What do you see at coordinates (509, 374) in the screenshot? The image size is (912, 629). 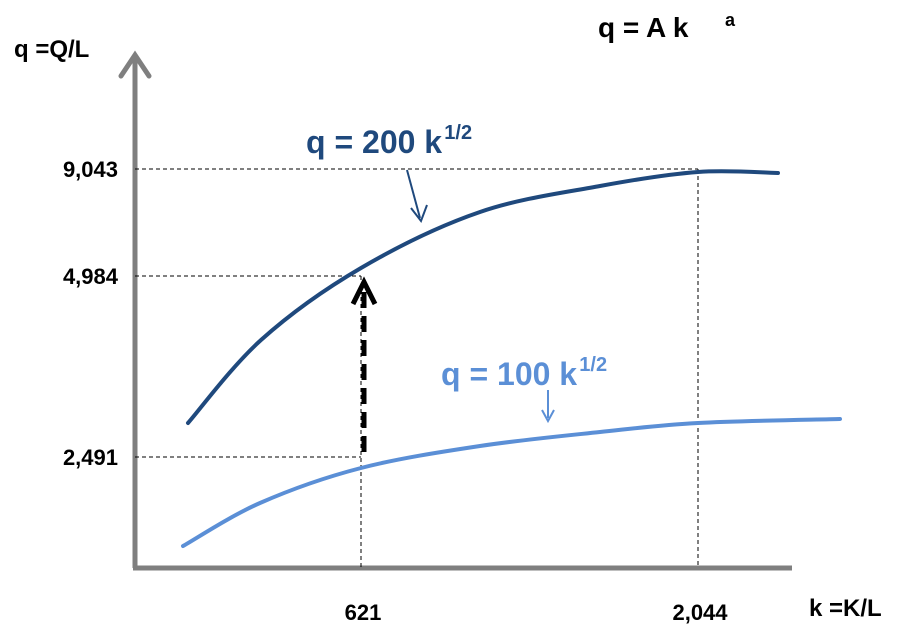 I see `series-label-2: q = 100 k` at bounding box center [509, 374].